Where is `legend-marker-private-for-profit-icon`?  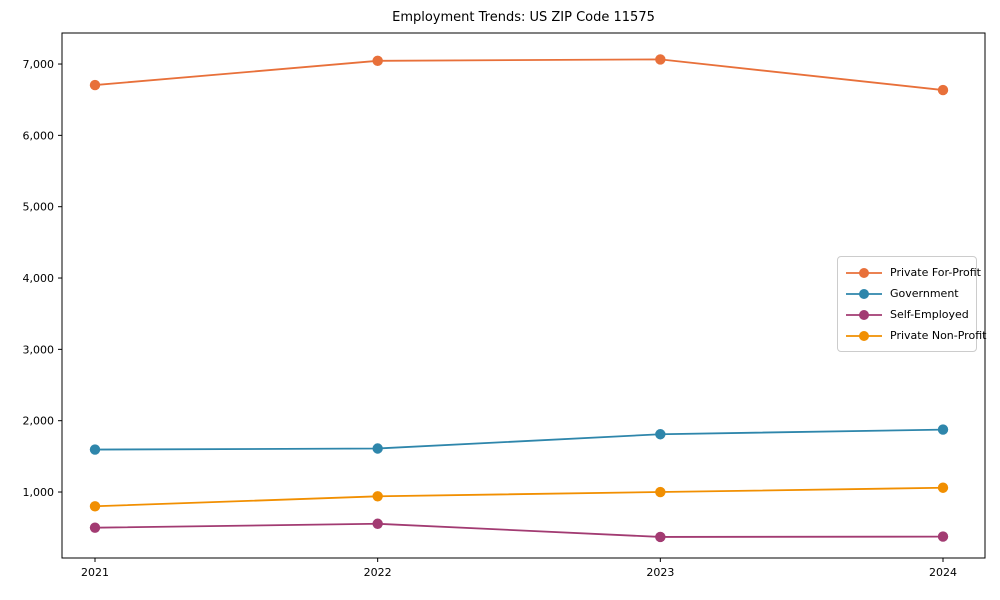 legend-marker-private-for-profit-icon is located at coordinates (864, 272).